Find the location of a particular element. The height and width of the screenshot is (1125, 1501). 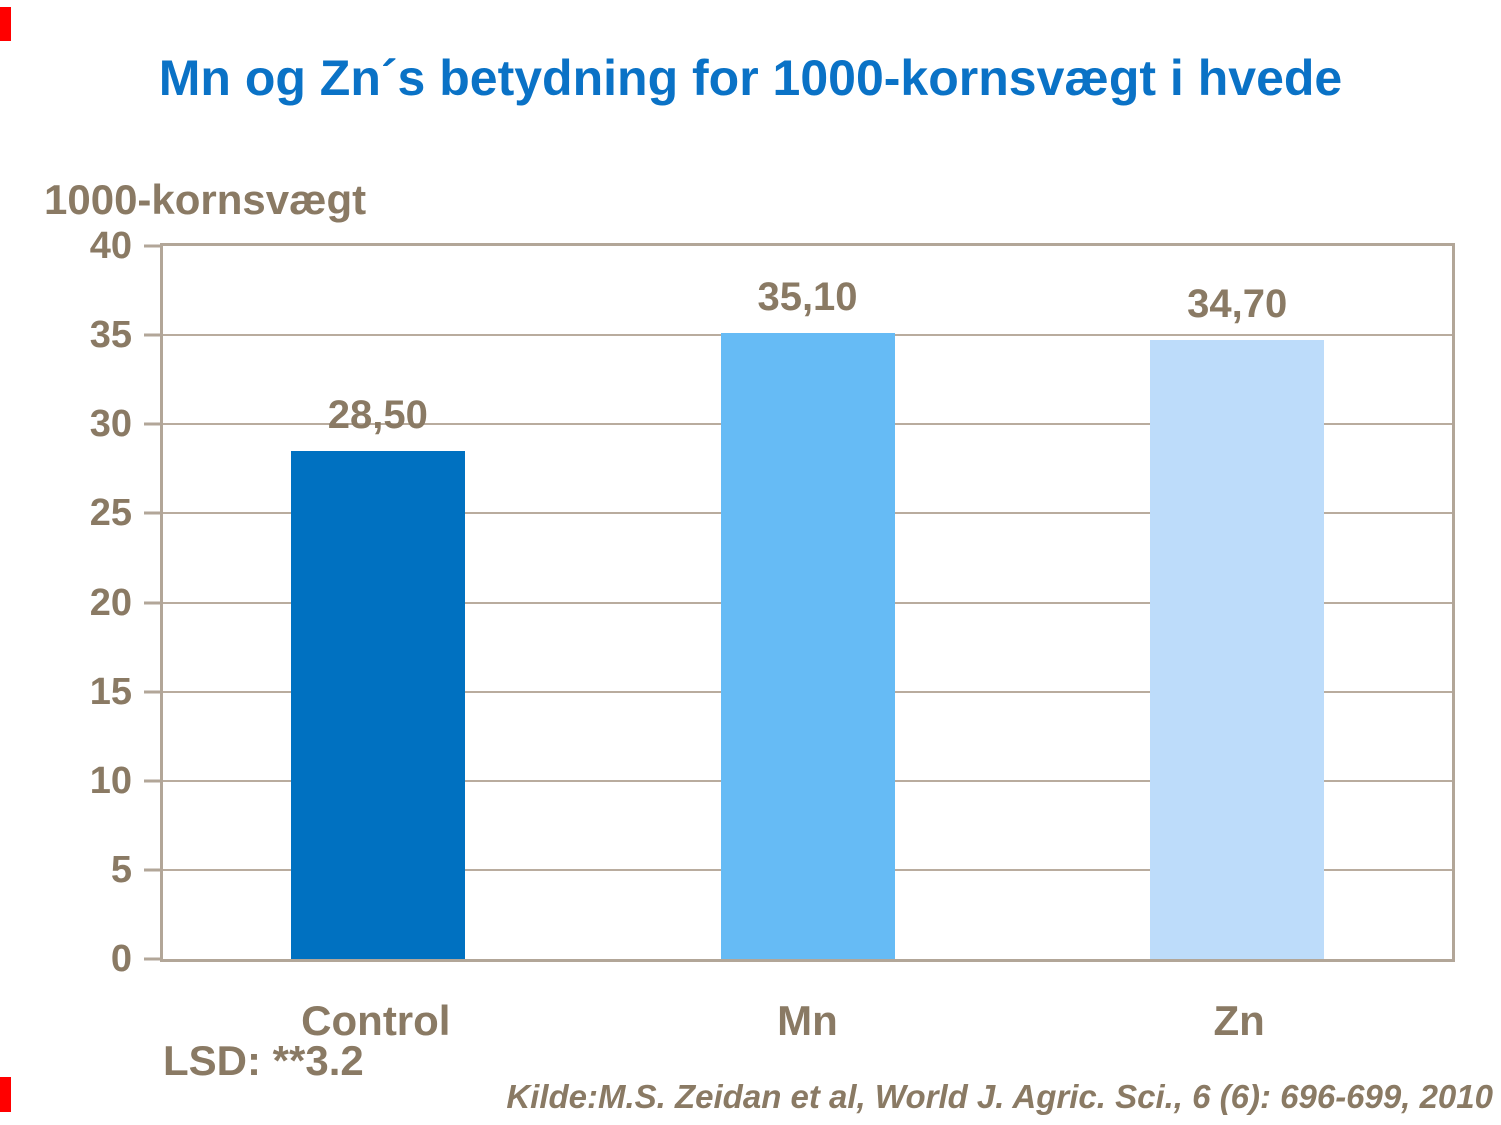

x-category-label-control: Control is located at coordinates (376, 1020).